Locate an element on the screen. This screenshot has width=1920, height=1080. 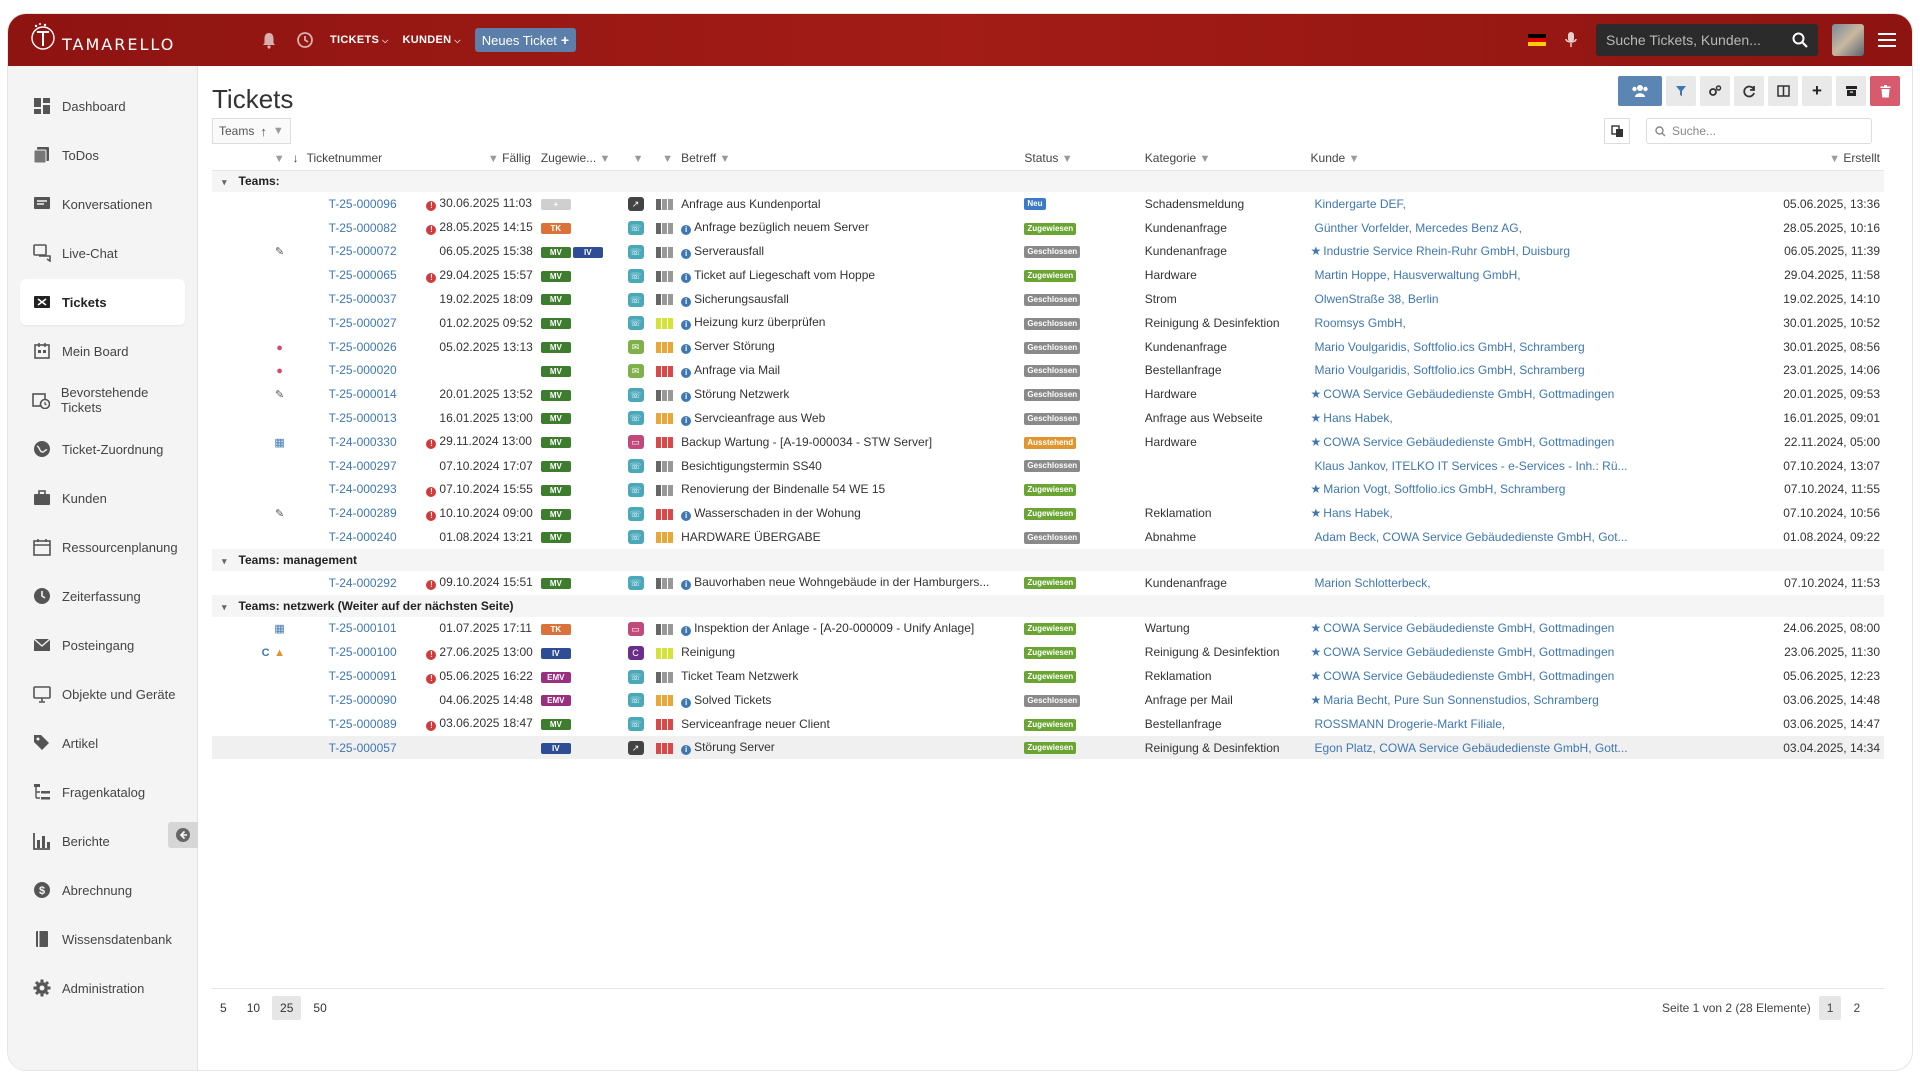
customer-cell: Günther Vorfelder, Mercedes Benz AG, is located at coordinates (1507, 228).